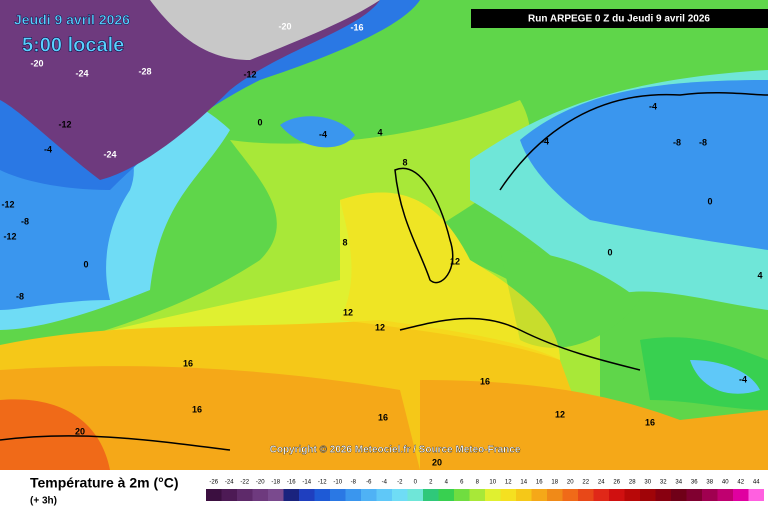 The image size is (768, 512). I want to click on time-label: 5:00 locale, so click(73, 45).